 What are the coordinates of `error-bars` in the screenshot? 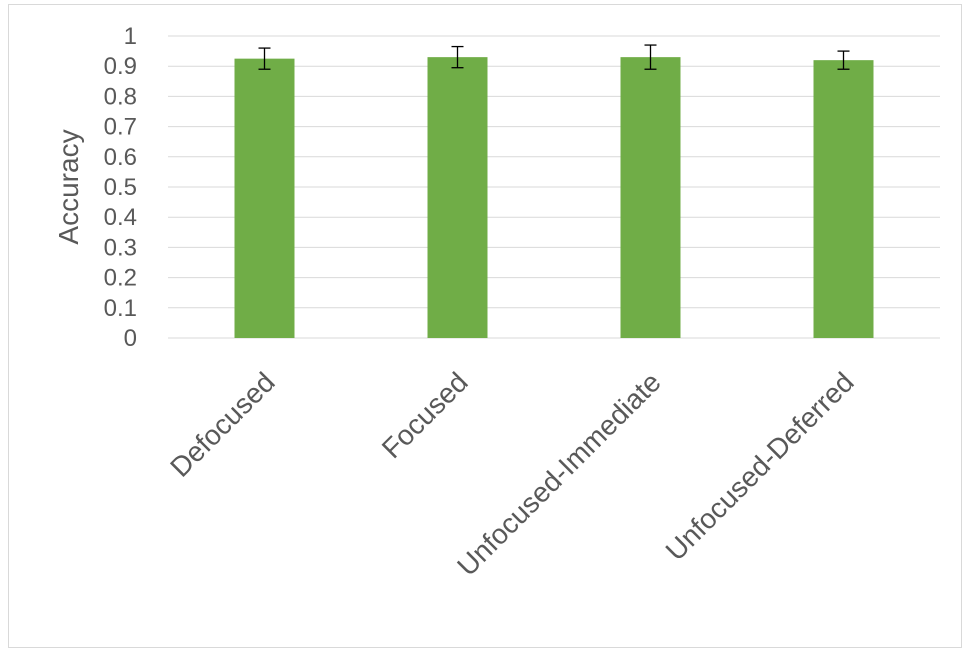 It's located at (554, 57).